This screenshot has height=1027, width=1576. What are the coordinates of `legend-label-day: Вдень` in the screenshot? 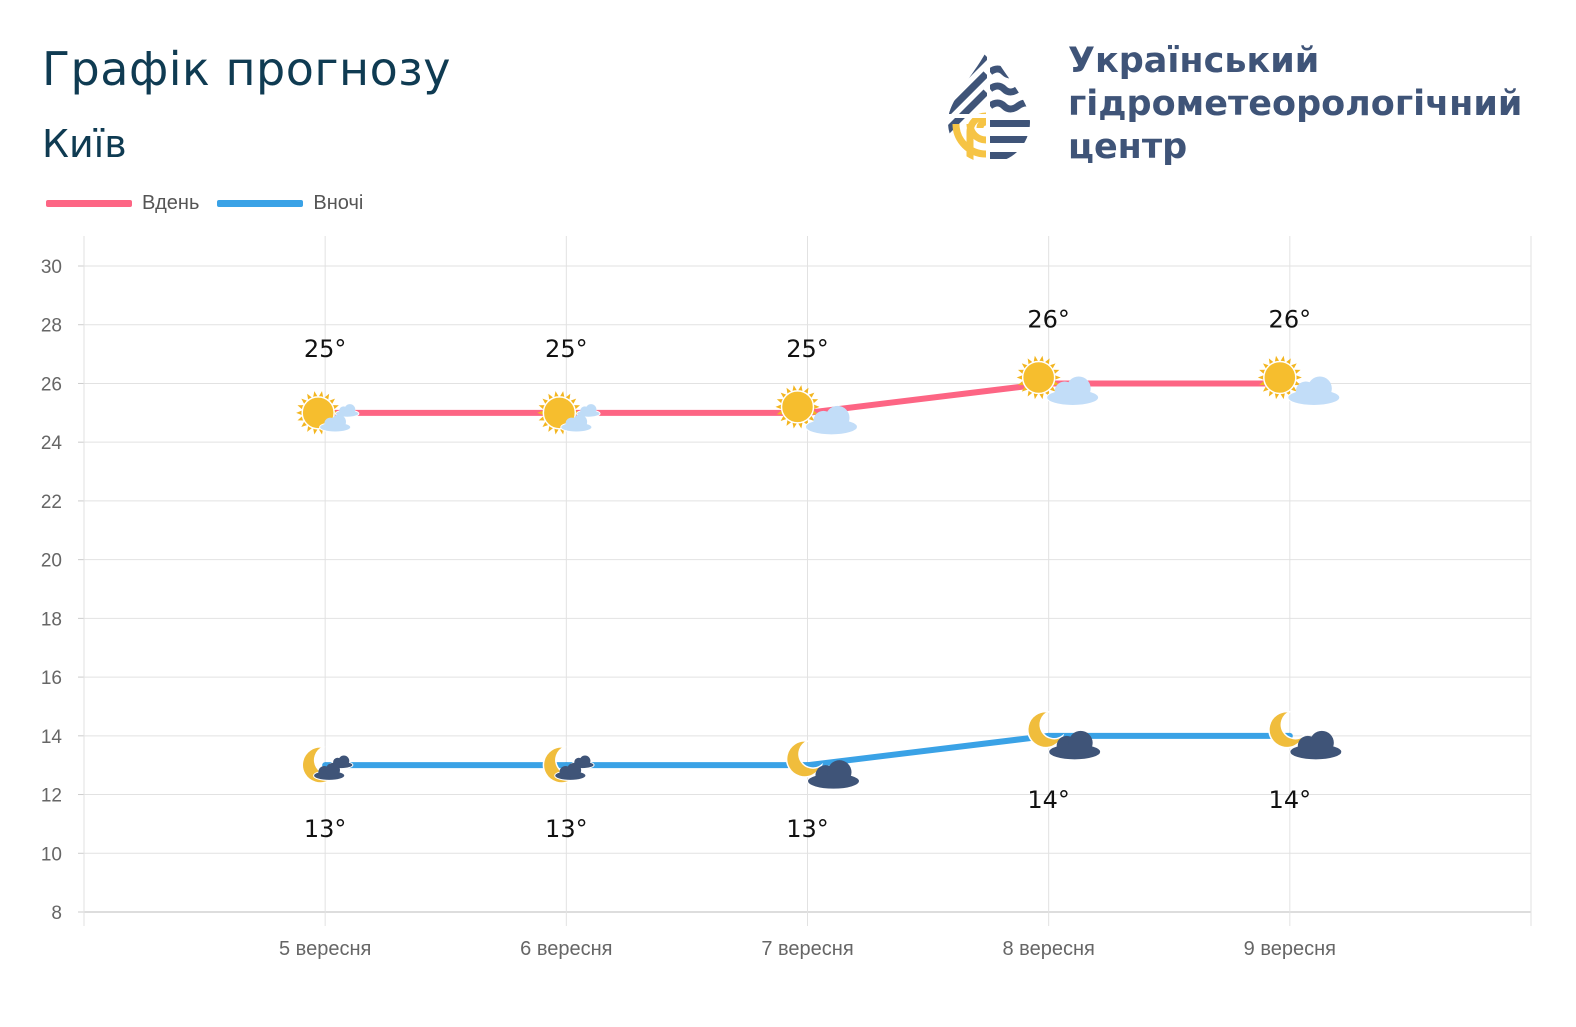 It's located at (171, 203).